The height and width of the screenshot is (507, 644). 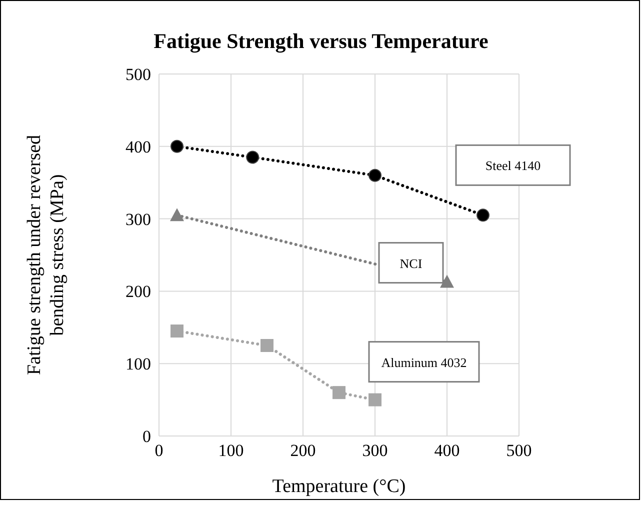 What do you see at coordinates (519, 450) in the screenshot?
I see `x-tick-label: 500` at bounding box center [519, 450].